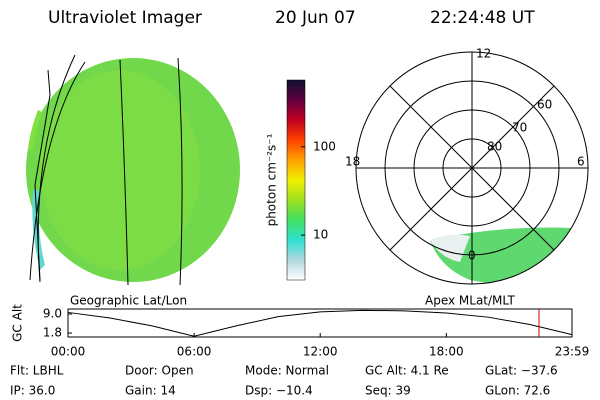  What do you see at coordinates (494, 147) in the screenshot?
I see `mlat-label: 80` at bounding box center [494, 147].